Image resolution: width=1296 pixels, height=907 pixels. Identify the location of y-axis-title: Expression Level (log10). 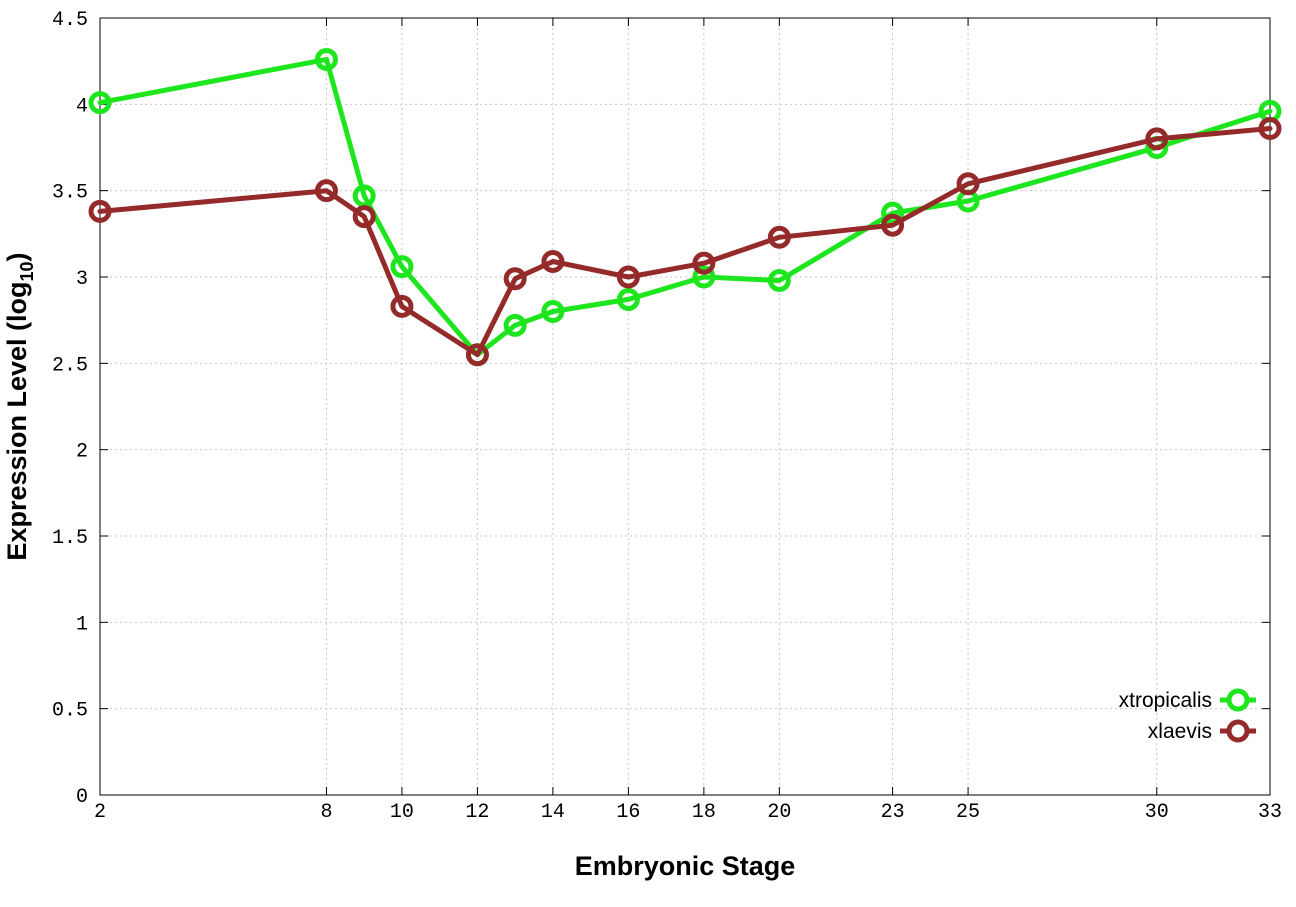
(19, 406).